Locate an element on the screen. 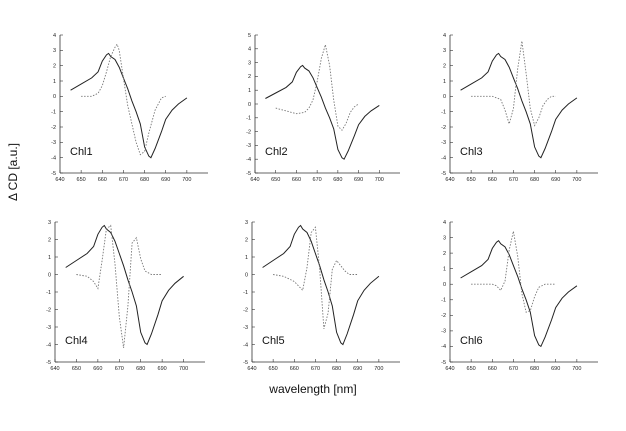  panel-label: Chl3 is located at coordinates (471, 152).